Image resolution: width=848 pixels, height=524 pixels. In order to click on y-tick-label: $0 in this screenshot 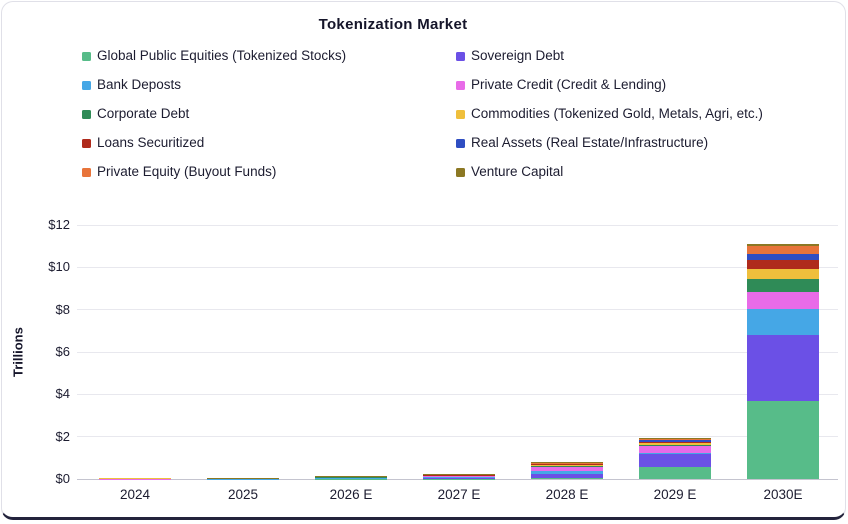, I will do `click(62, 478)`.